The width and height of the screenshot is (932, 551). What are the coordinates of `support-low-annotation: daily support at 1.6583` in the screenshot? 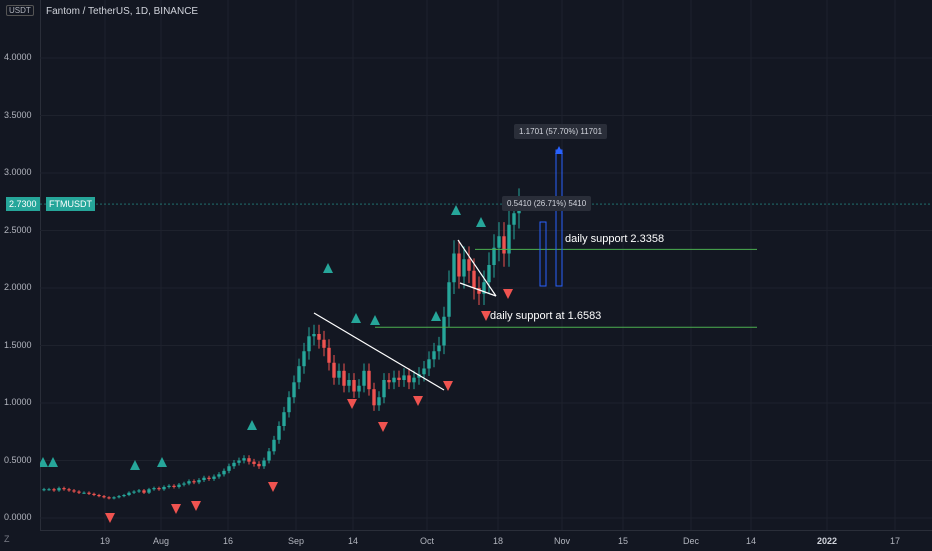 It's located at (546, 316).